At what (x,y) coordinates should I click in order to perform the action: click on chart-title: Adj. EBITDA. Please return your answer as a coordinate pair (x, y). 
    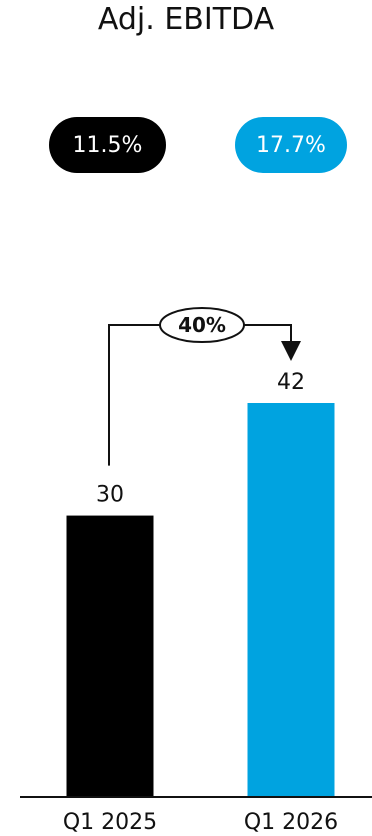
    Looking at the image, I should click on (186, 19).